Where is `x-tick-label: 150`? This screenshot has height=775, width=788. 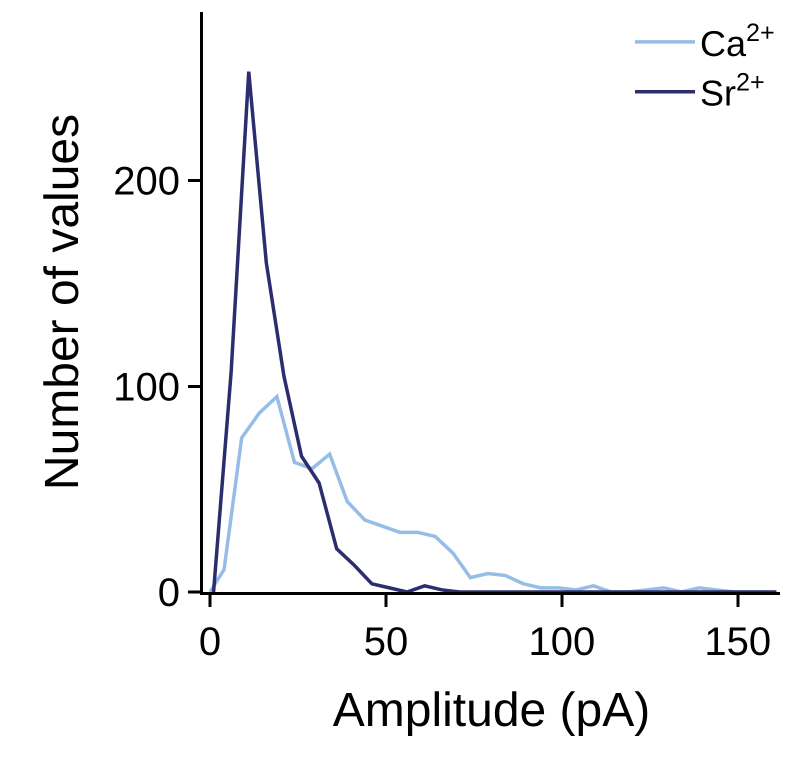 x-tick-label: 150 is located at coordinates (738, 642).